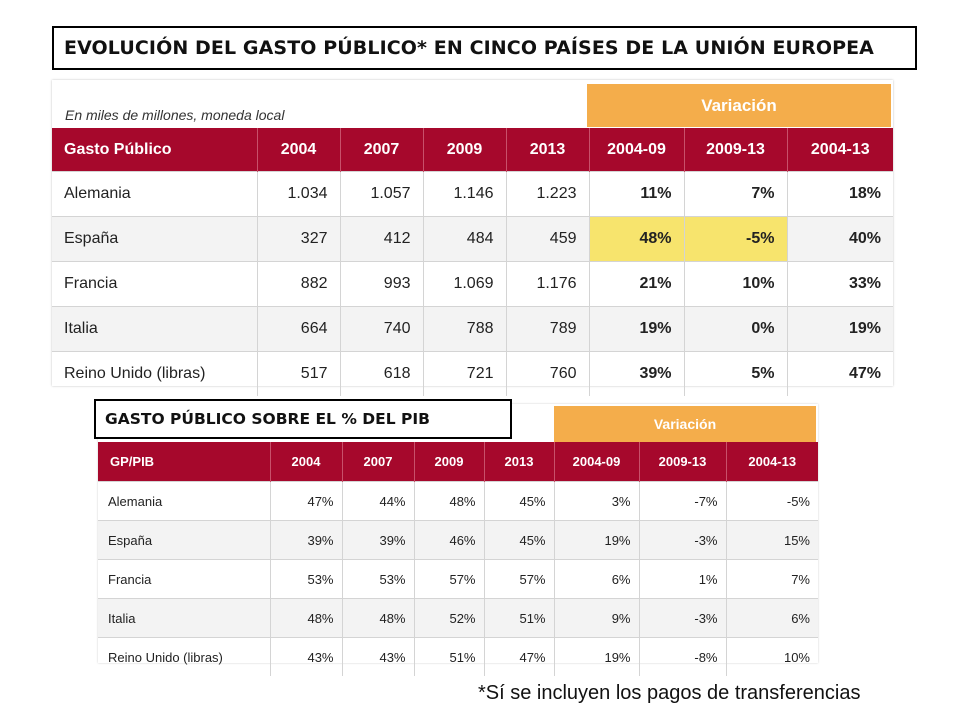 The width and height of the screenshot is (960, 720). I want to click on variation-cell: 6%, so click(597, 579).